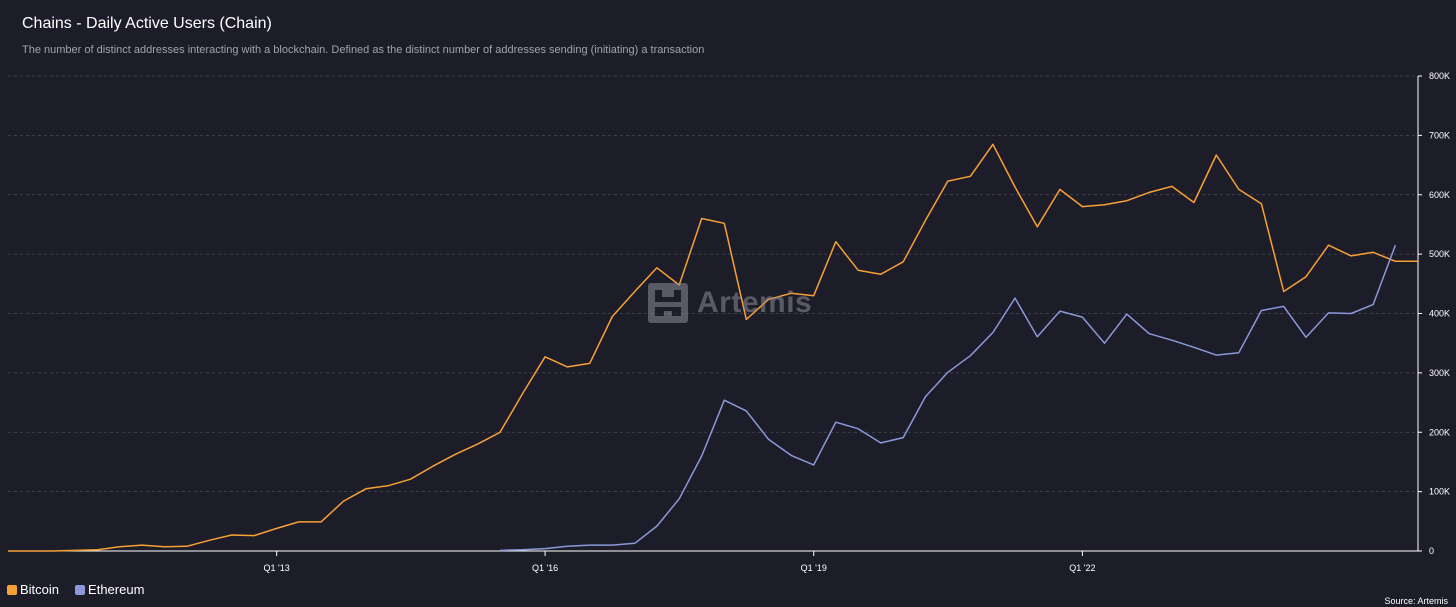  What do you see at coordinates (80, 589) in the screenshot?
I see `legend-swatch-ethereum` at bounding box center [80, 589].